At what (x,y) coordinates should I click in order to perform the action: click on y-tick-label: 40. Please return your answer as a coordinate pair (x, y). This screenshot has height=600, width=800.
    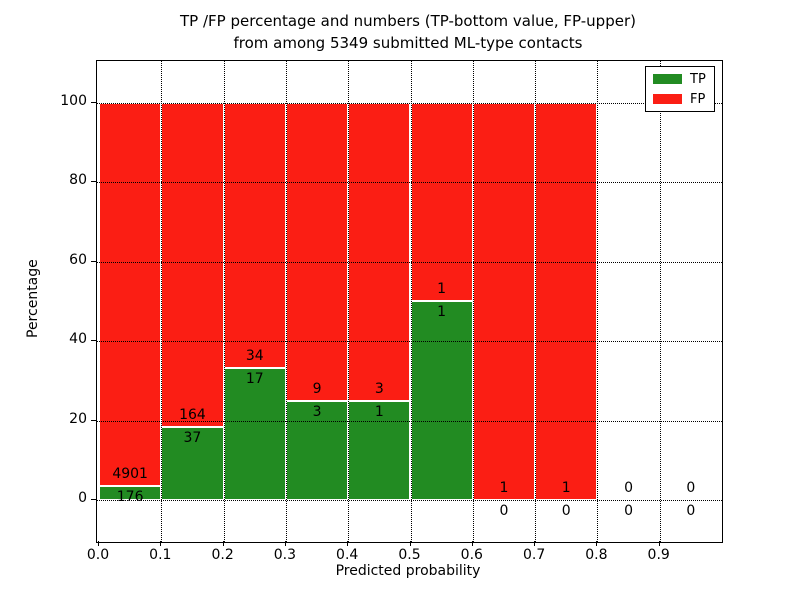
    Looking at the image, I should click on (78, 339).